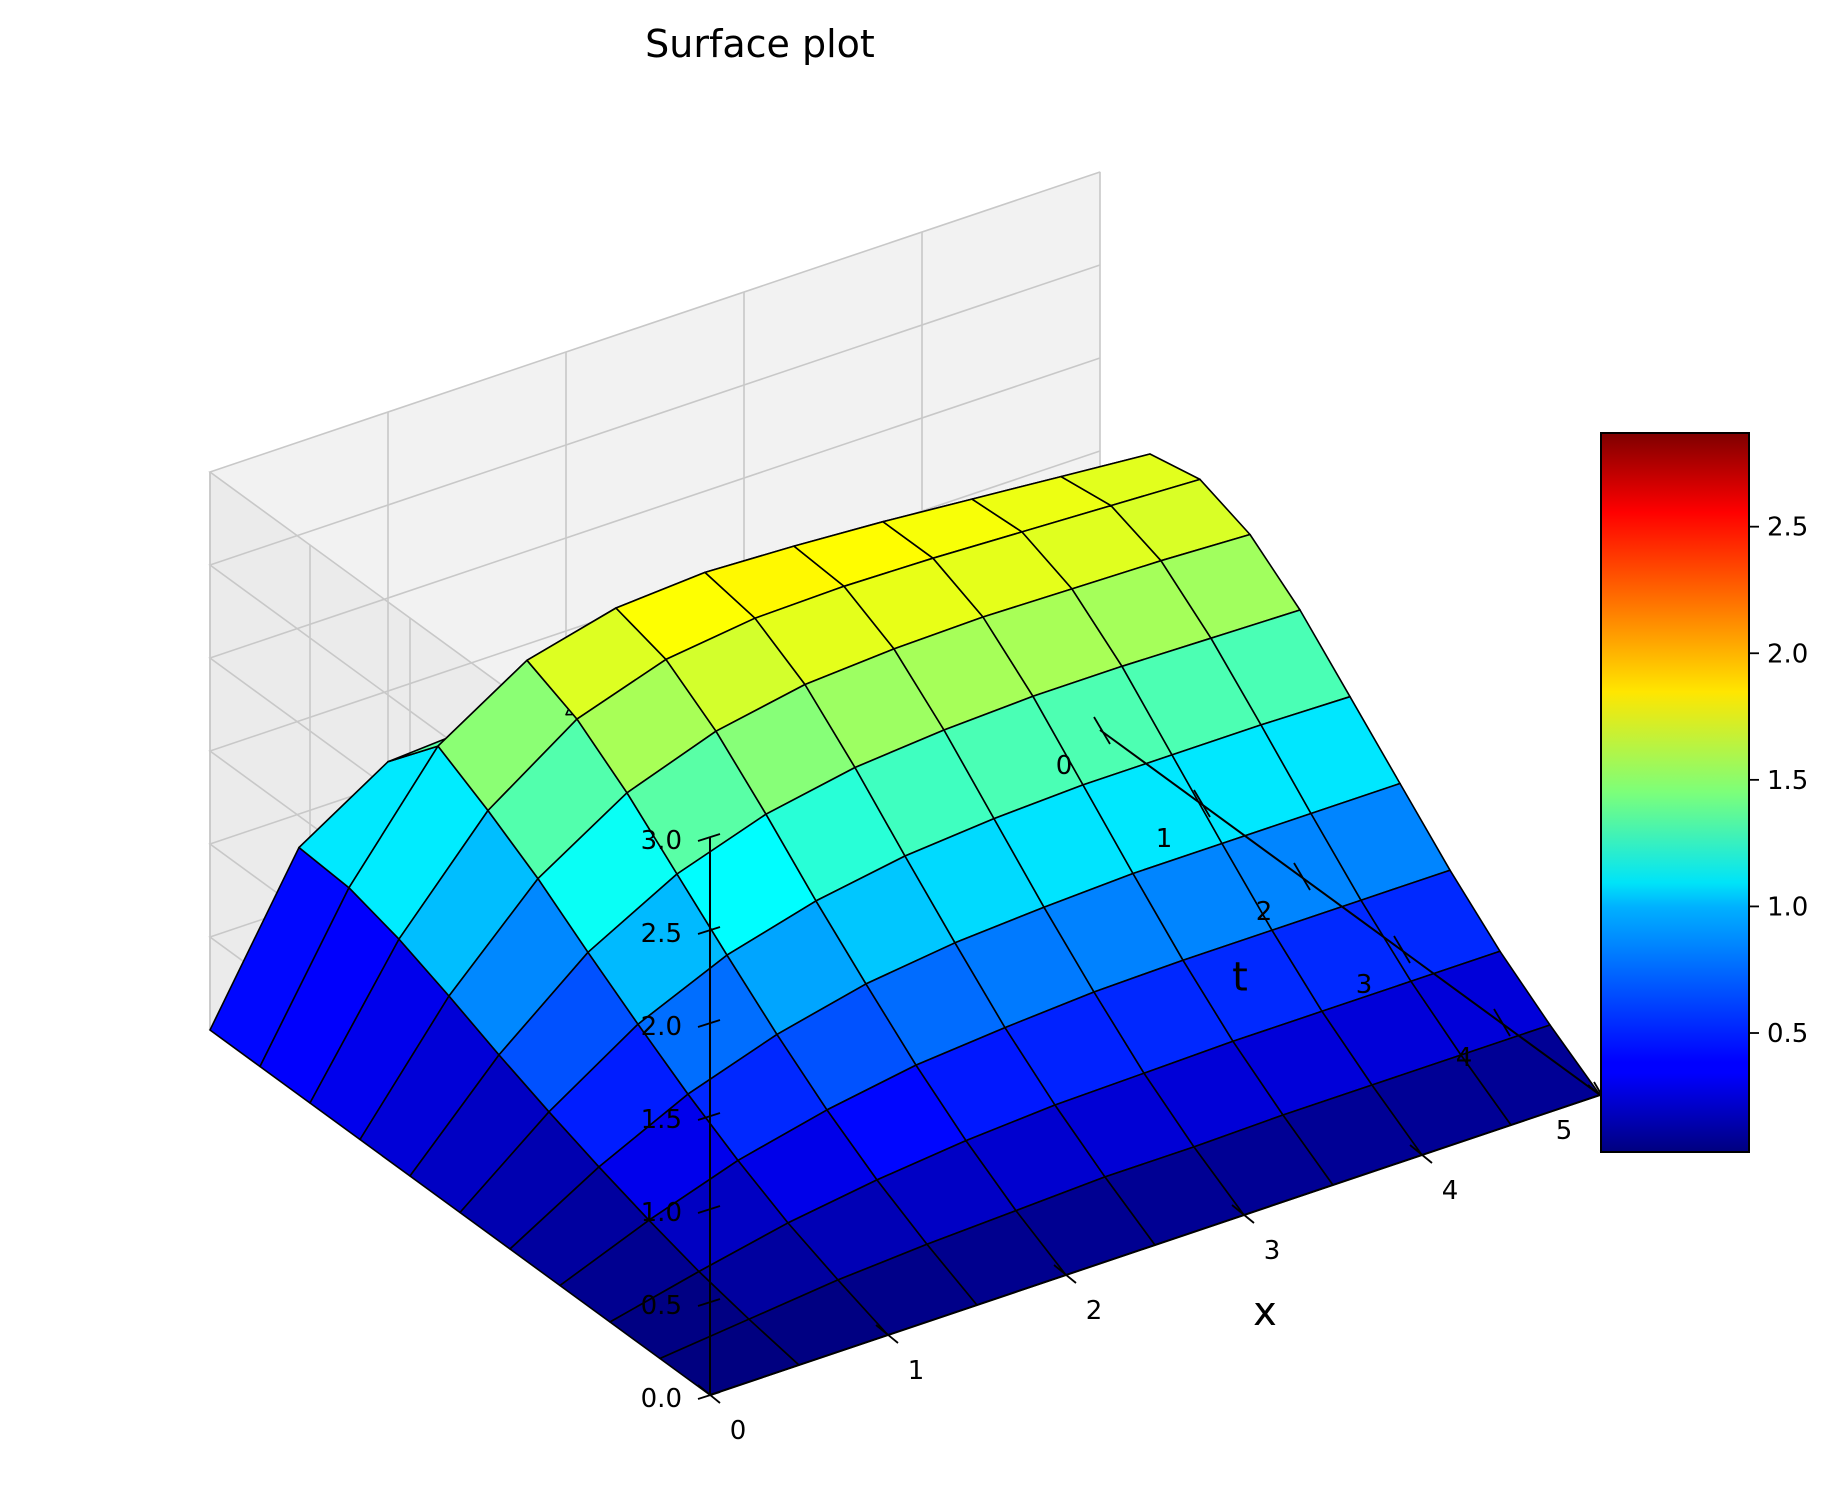 The height and width of the screenshot is (1498, 1831). I want to click on t-tick-label: 3, so click(1364, 985).